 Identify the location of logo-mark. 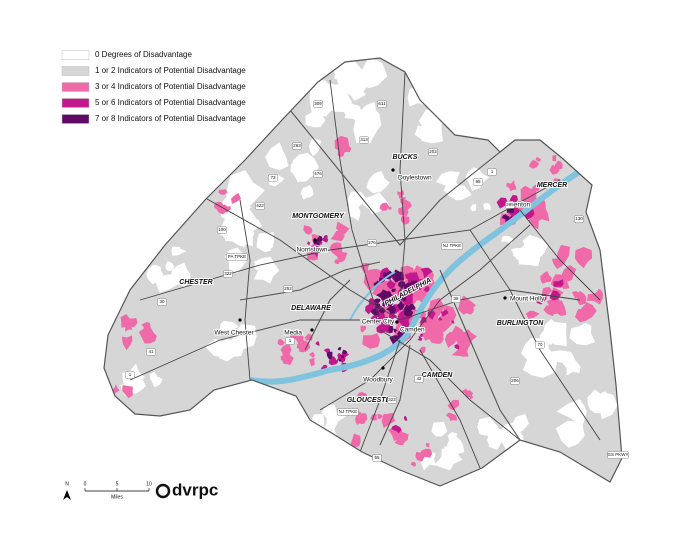
(163, 491).